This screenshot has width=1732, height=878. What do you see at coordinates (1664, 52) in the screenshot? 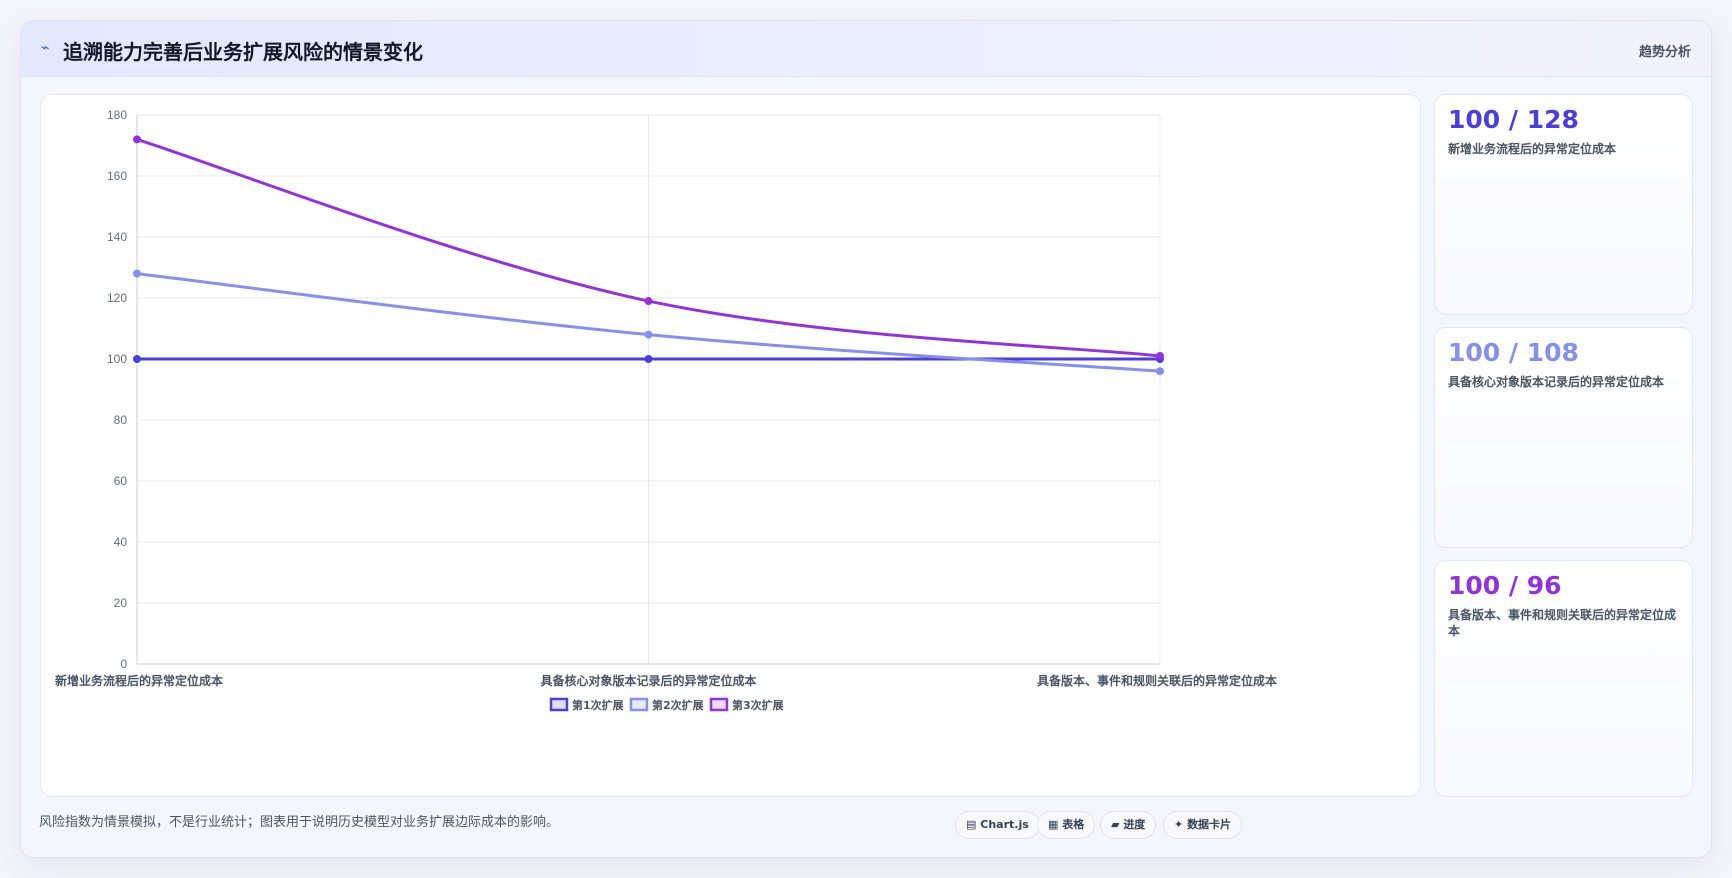
I see `trend-analysis-label: 趋势分析` at bounding box center [1664, 52].